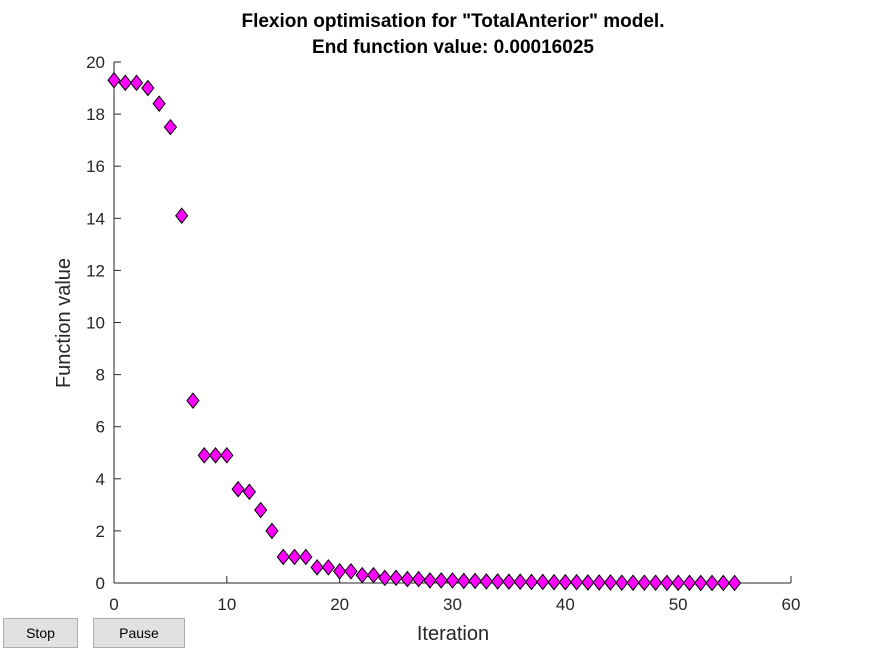 This screenshot has width=875, height=656. I want to click on y-tick-label: 12, so click(95, 270).